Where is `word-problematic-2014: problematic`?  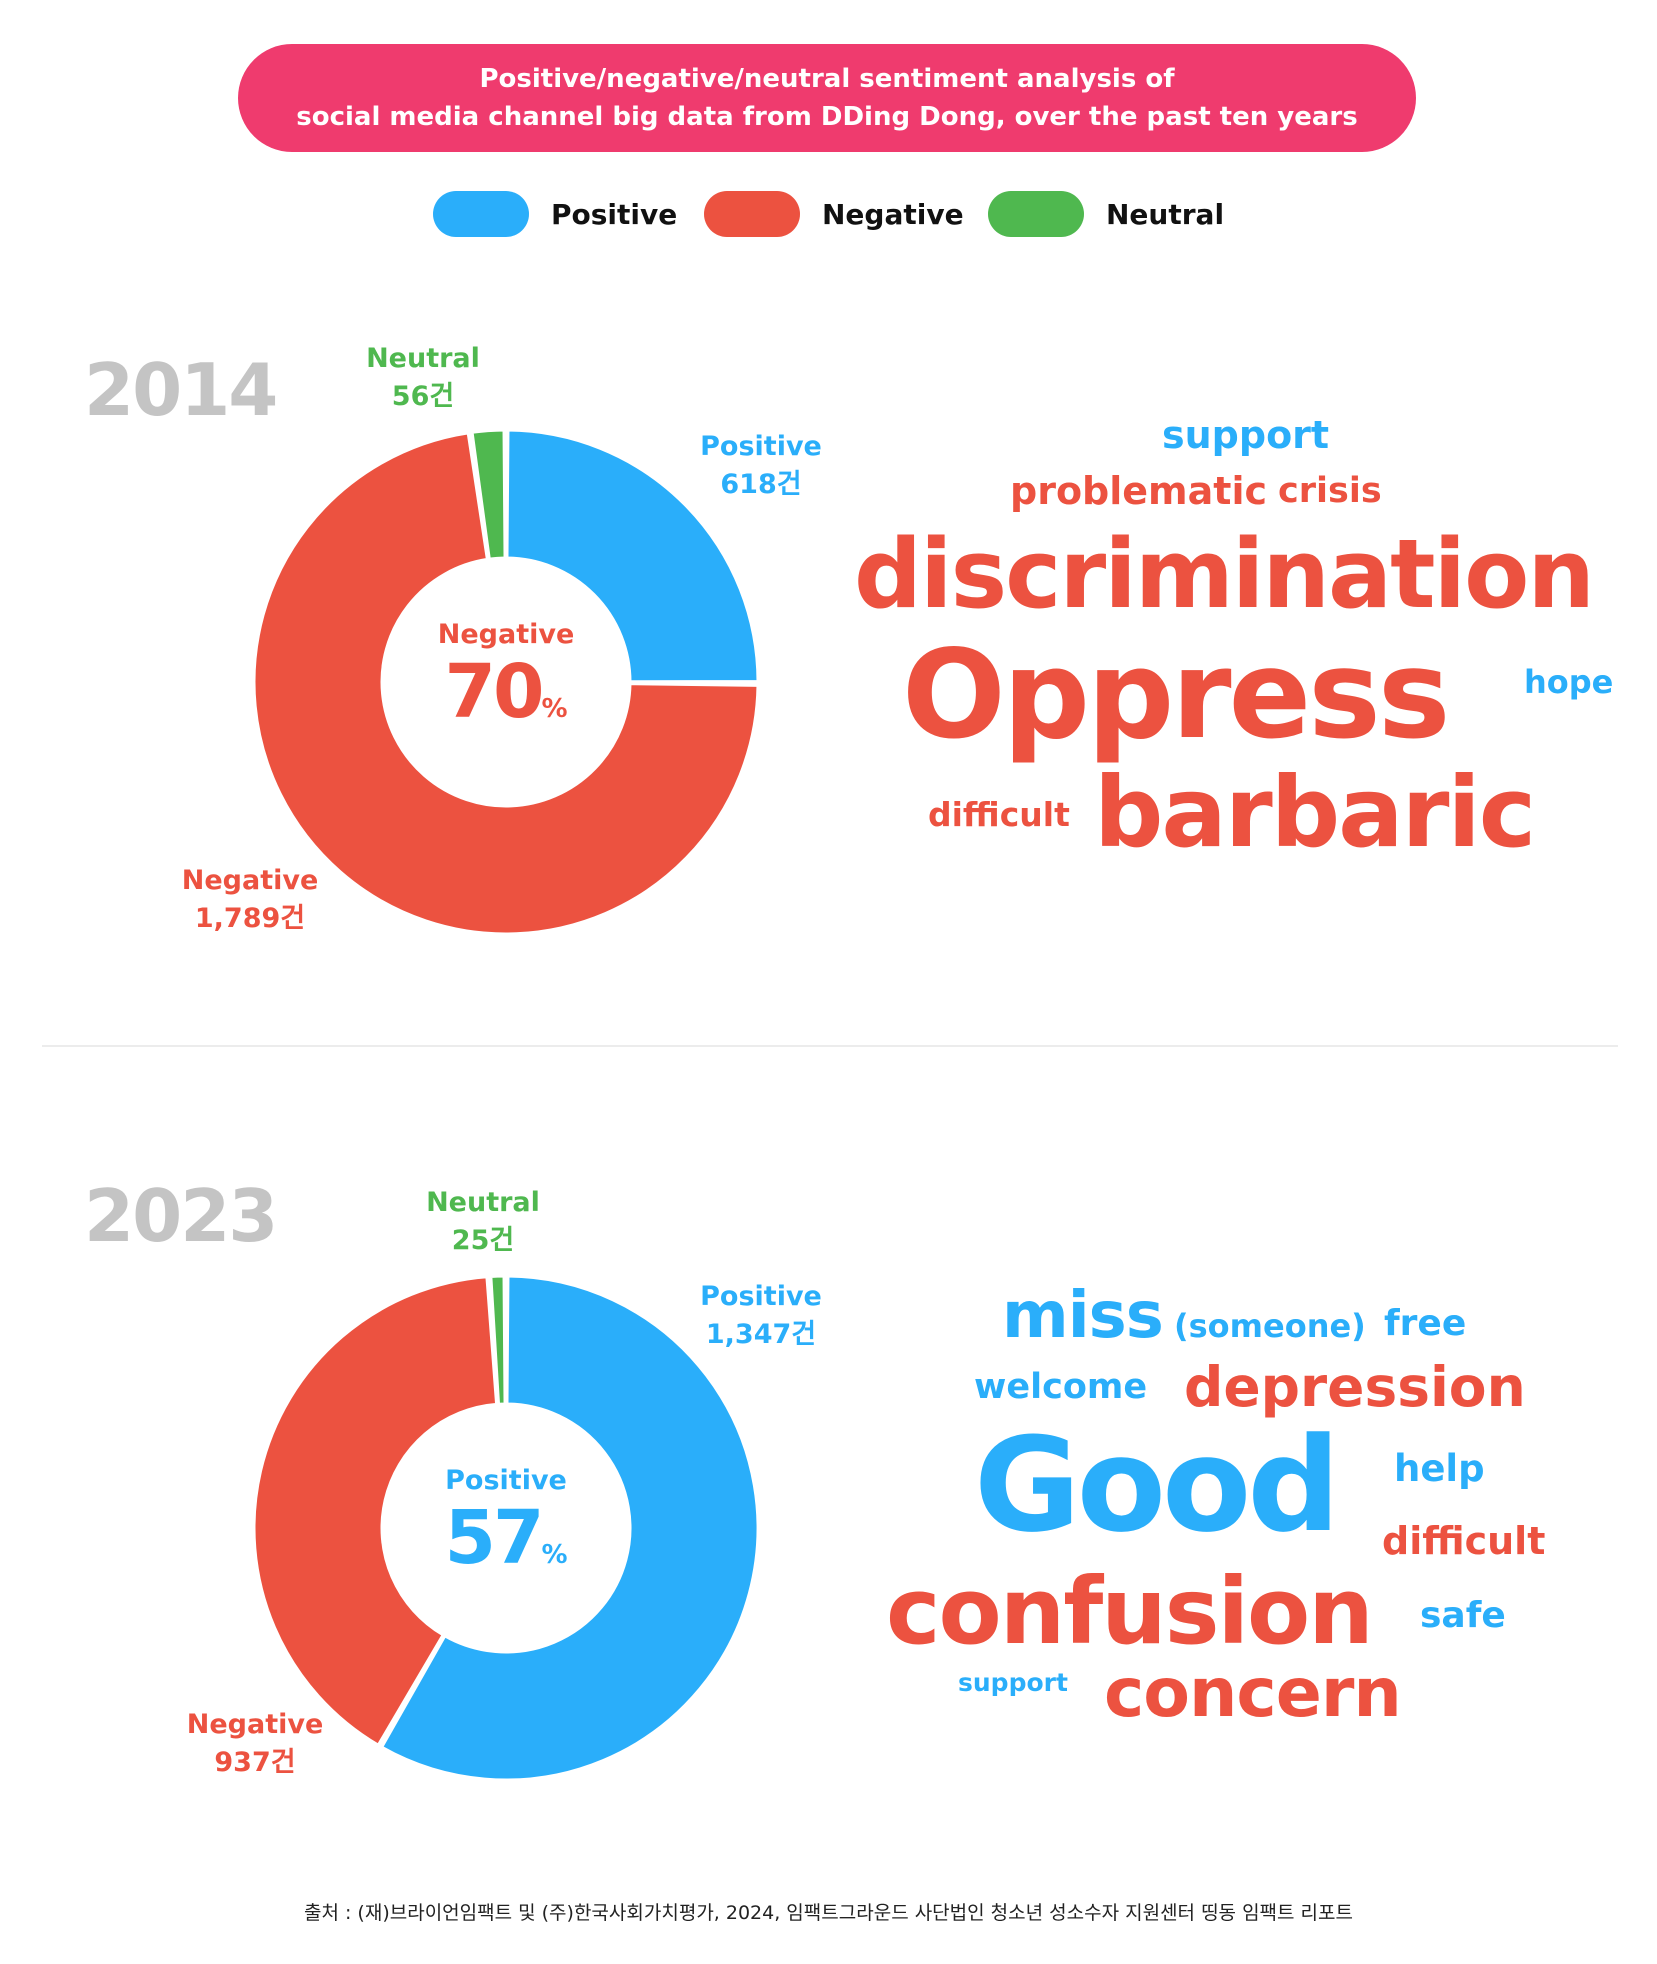 word-problematic-2014: problematic is located at coordinates (1139, 491).